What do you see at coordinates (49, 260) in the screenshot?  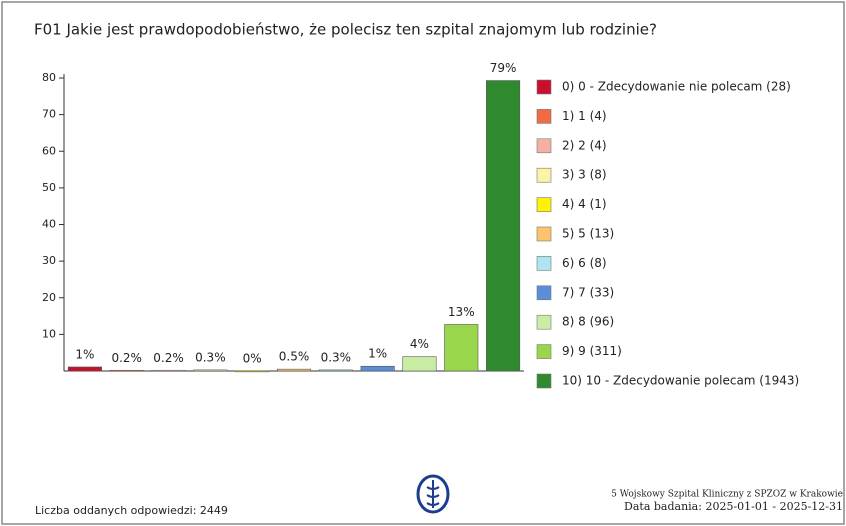 I see `y-tick-label: 30` at bounding box center [49, 260].